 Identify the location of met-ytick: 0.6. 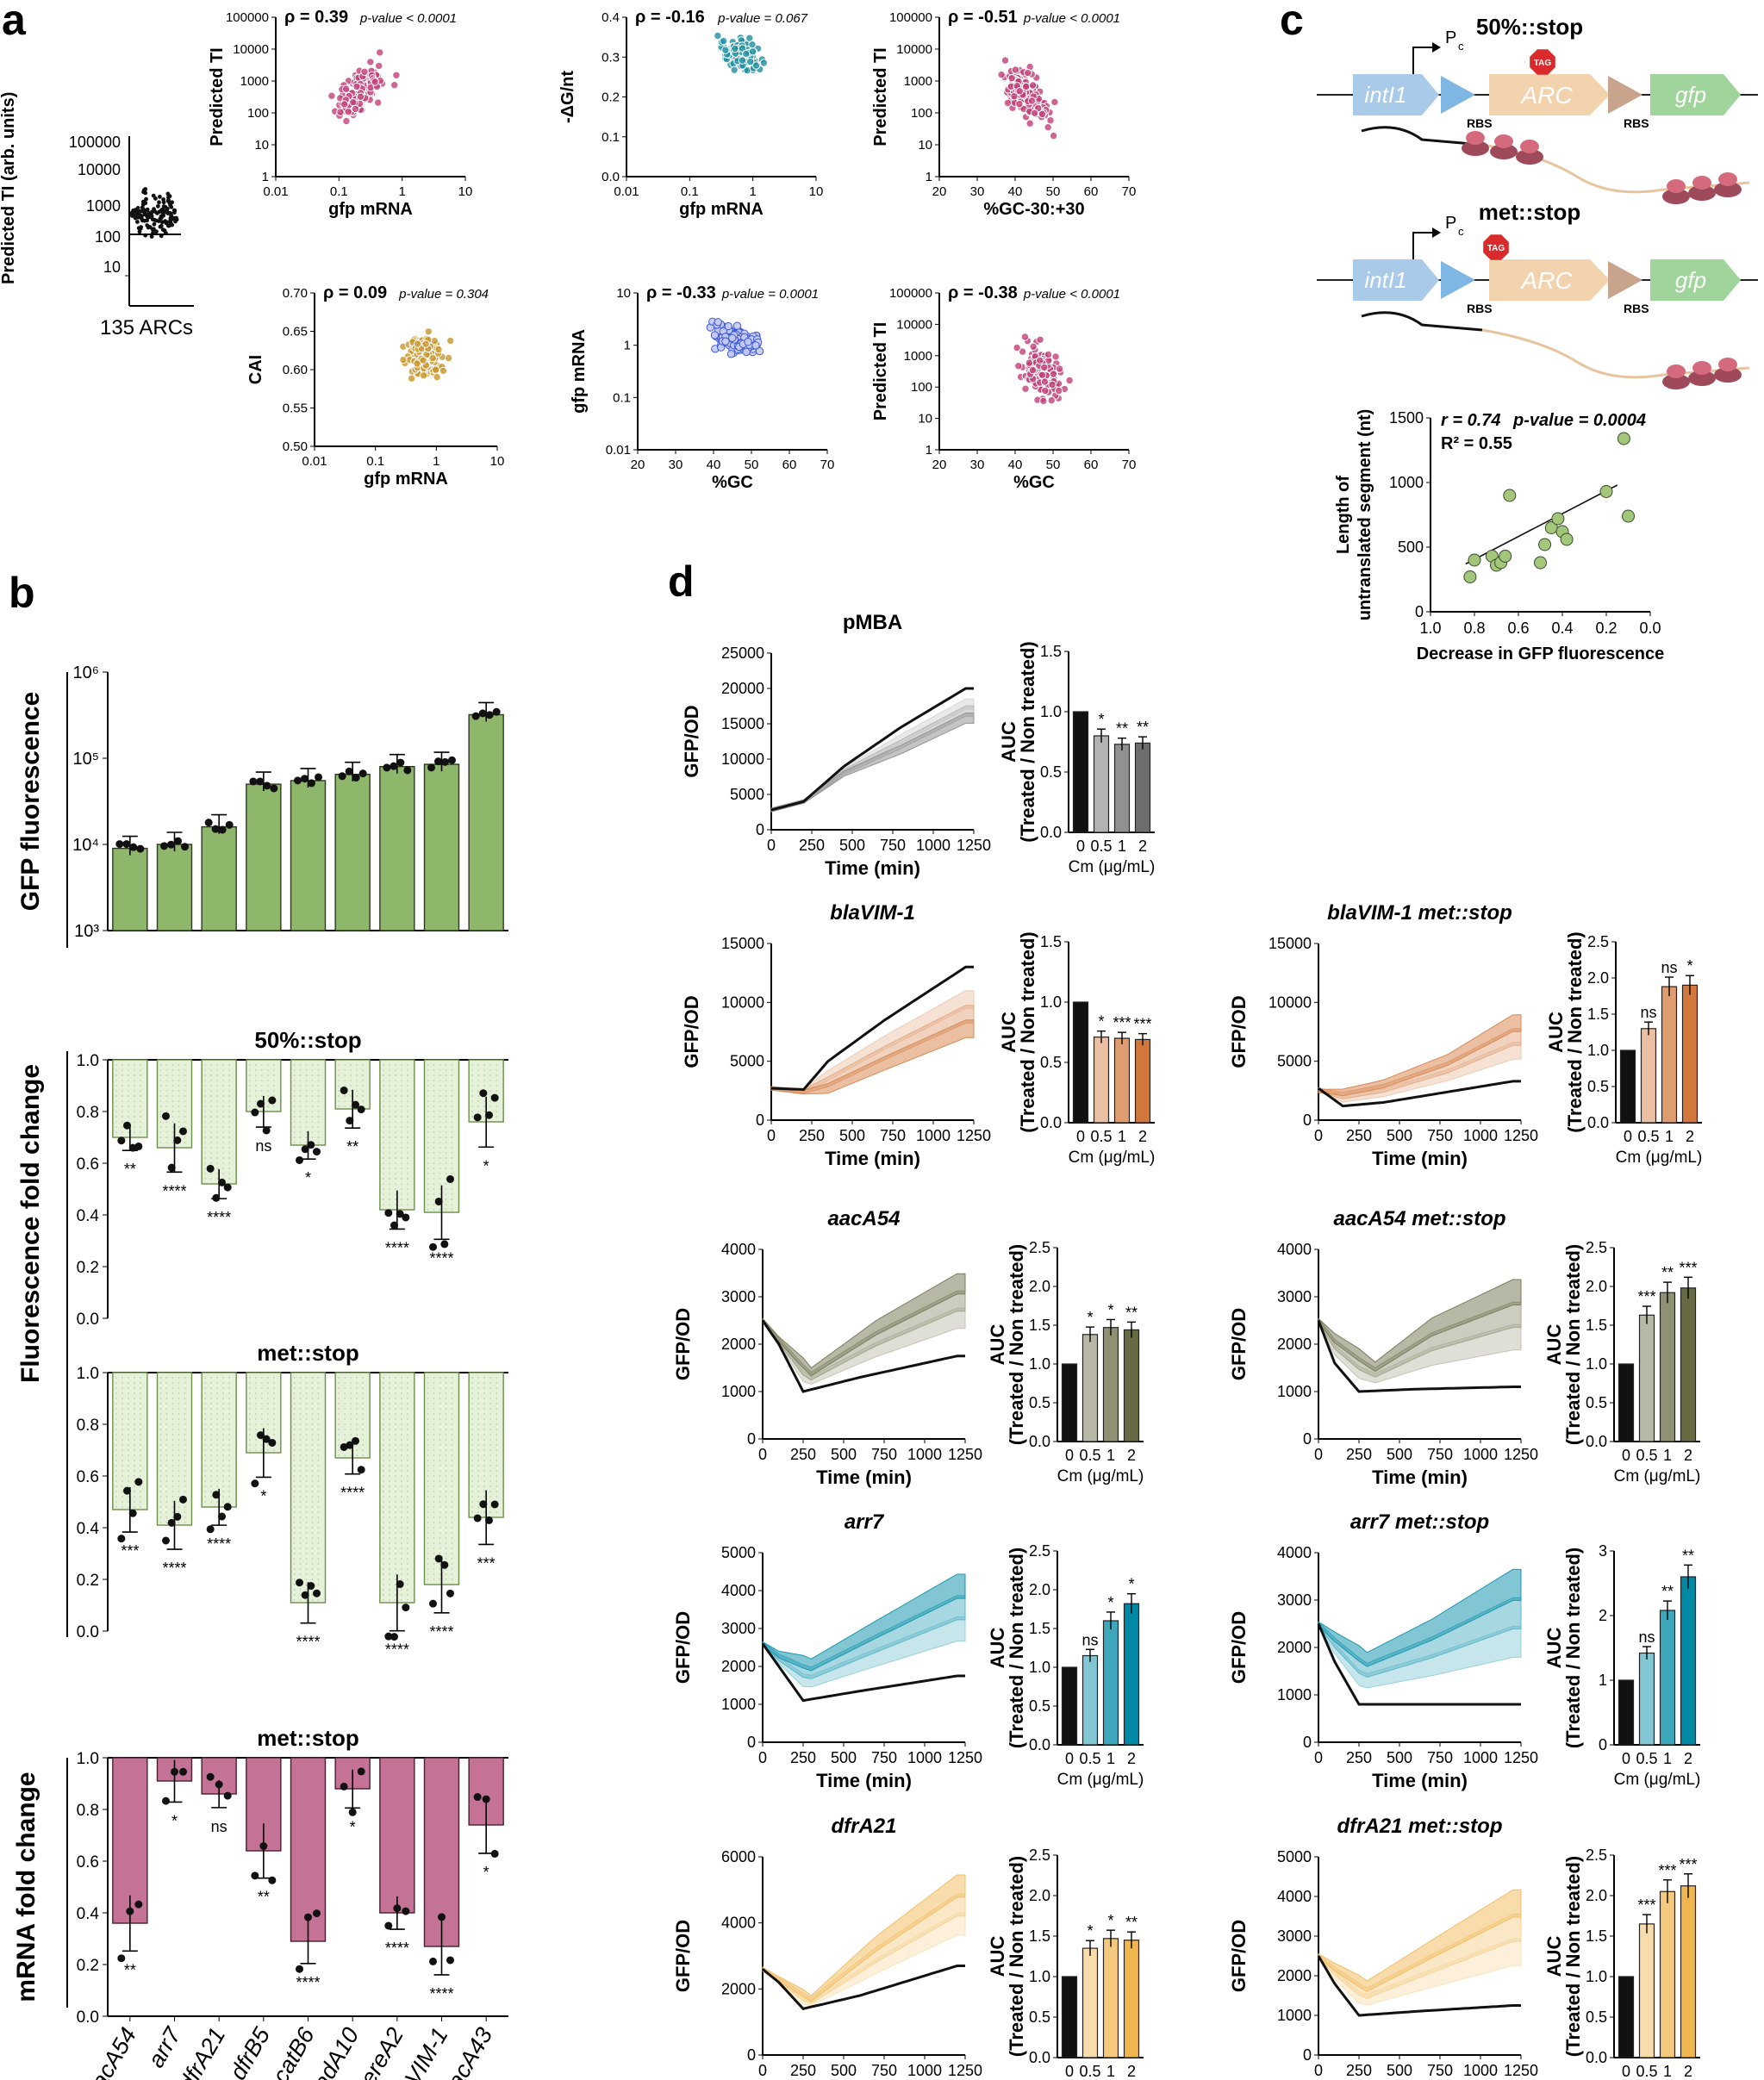
(88, 1477).